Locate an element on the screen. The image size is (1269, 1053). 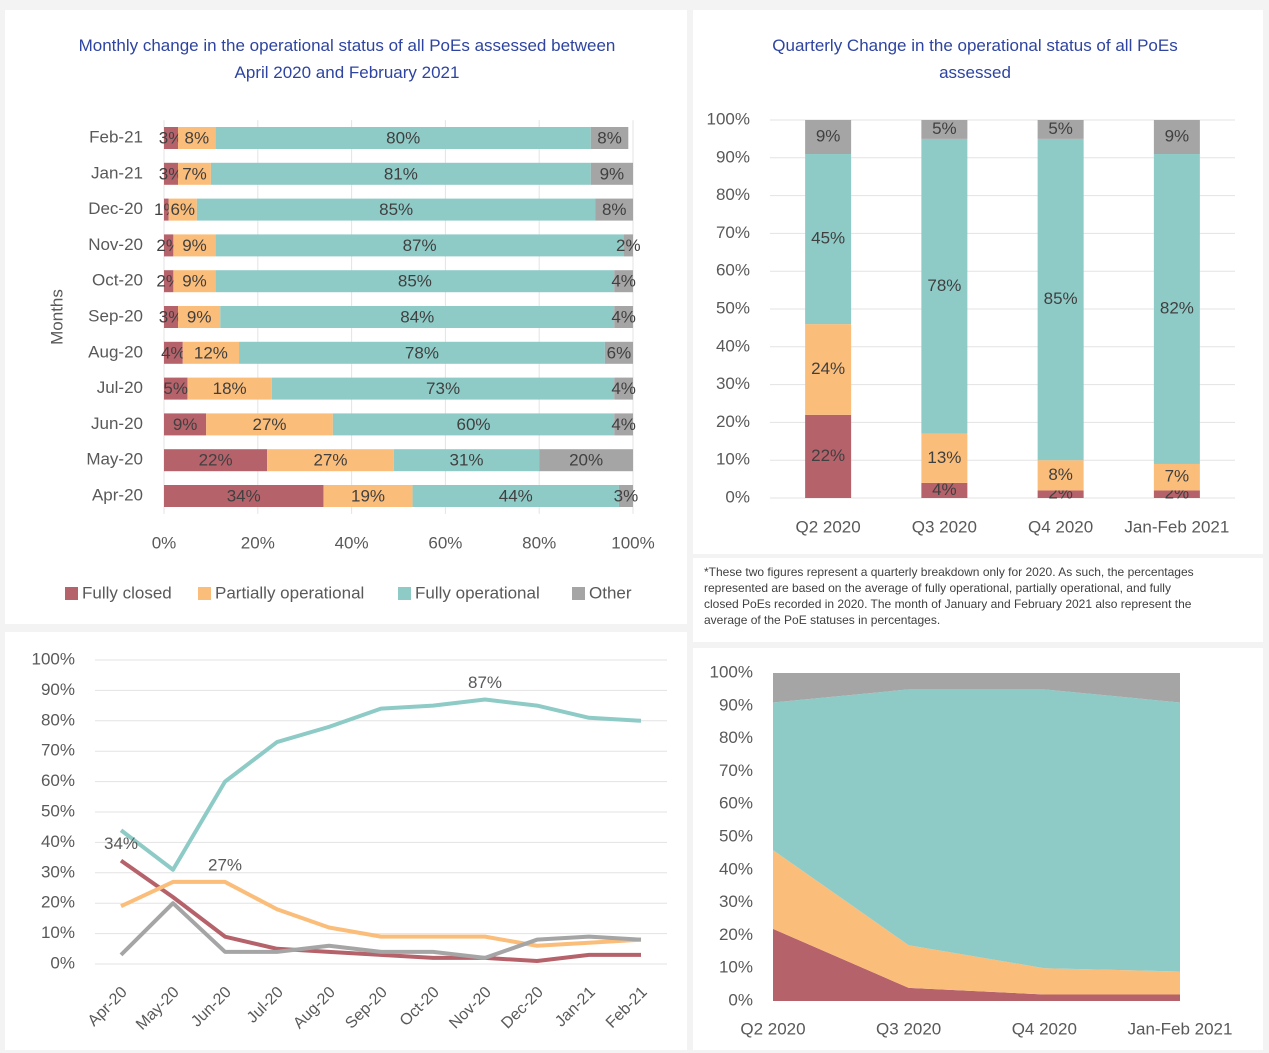
y-tick-label: Oct-20 is located at coordinates (117, 280).